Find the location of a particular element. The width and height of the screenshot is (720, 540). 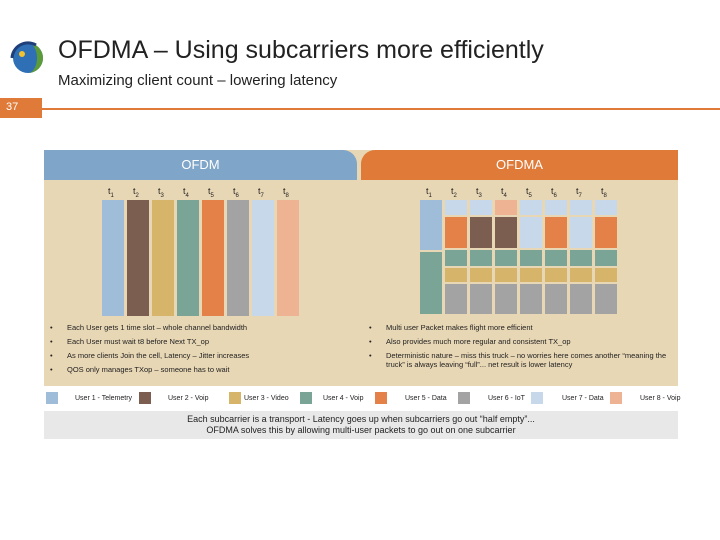

ofdma-header: OFDMA is located at coordinates (519, 165).